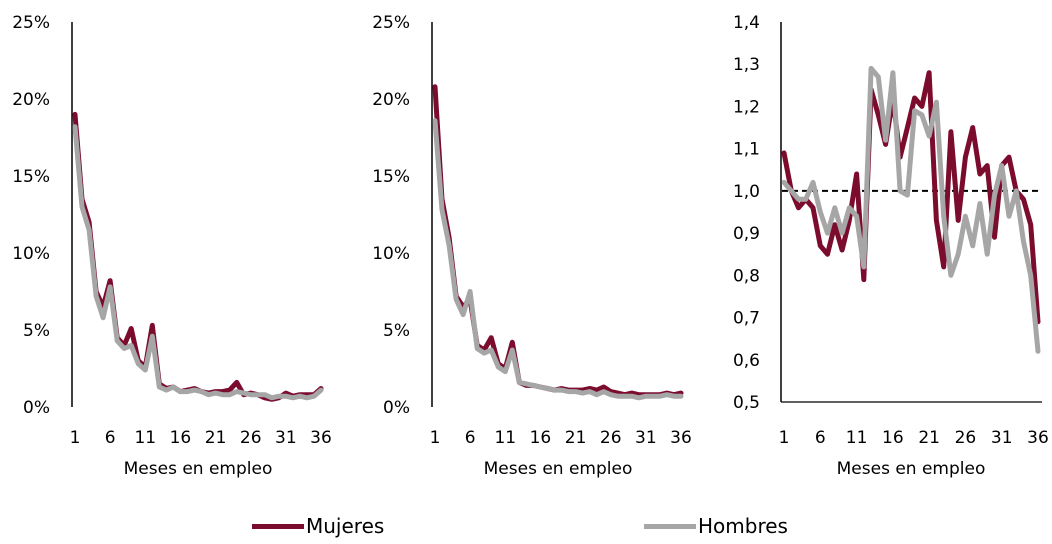  What do you see at coordinates (278, 526) in the screenshot?
I see `legend-swatch-mujeres` at bounding box center [278, 526].